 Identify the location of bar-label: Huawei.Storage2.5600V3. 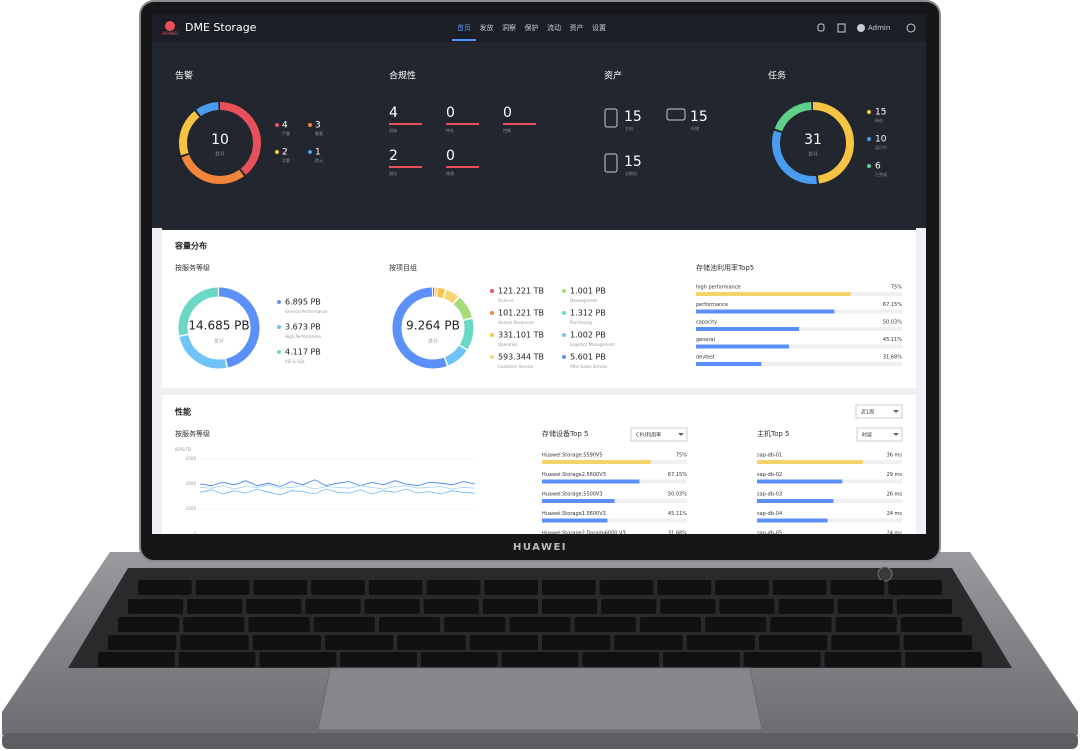
(574, 475).